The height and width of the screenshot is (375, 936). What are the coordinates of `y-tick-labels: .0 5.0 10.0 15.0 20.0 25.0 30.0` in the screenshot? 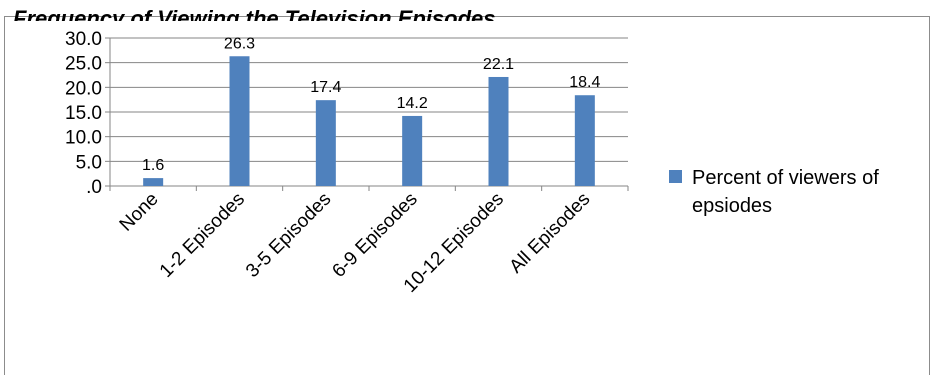 It's located at (83, 113).